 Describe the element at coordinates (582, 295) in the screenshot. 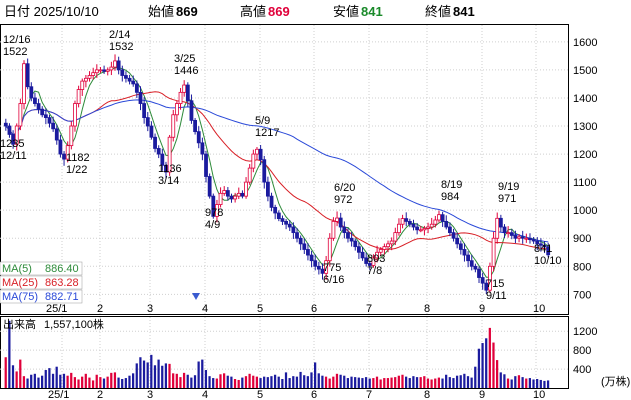

I see `price-tick-label: 700` at that location.